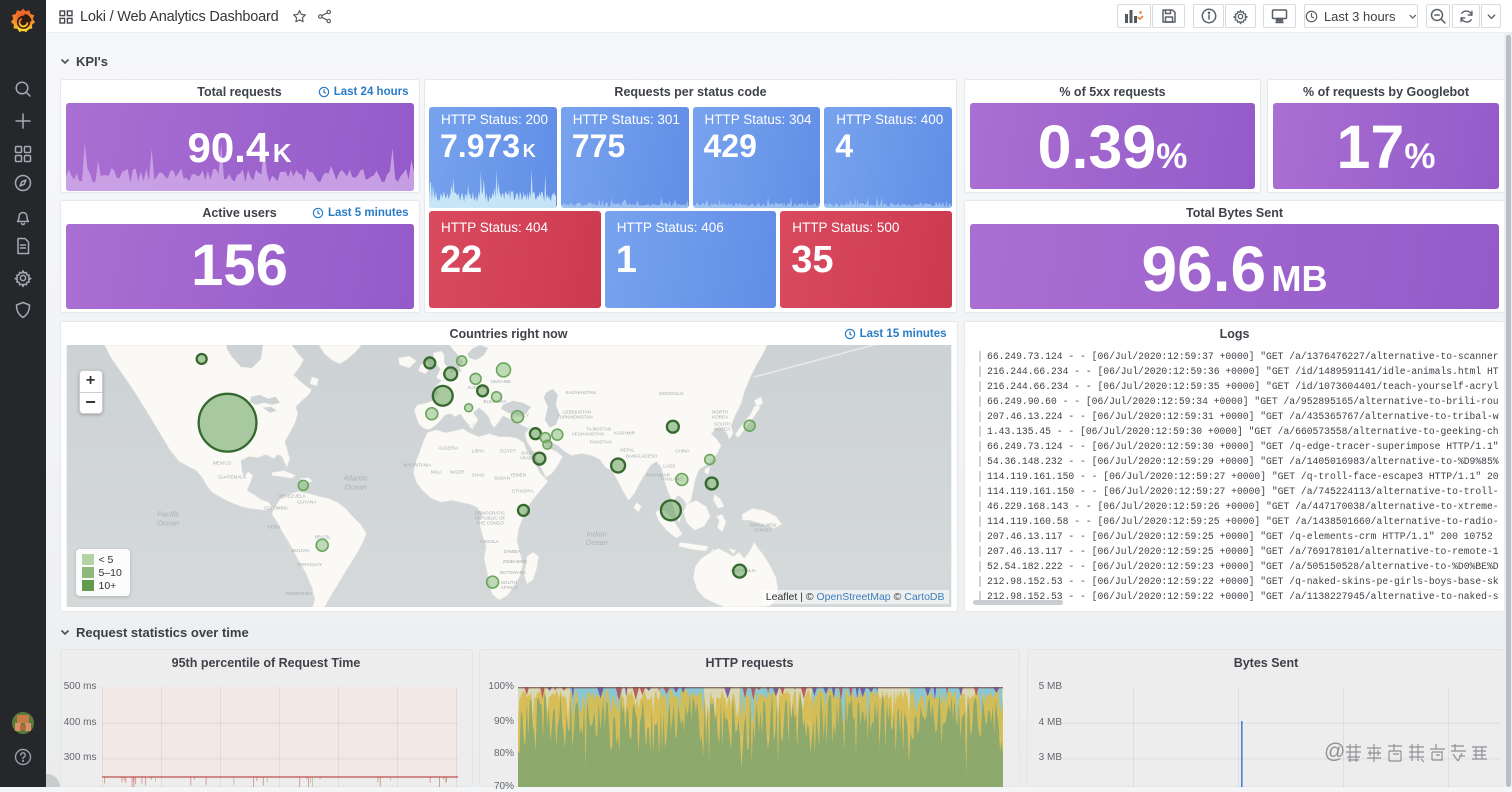 Image resolution: width=1512 pixels, height=792 pixels. I want to click on svg-text: VENEZUELA, so click(292, 495).